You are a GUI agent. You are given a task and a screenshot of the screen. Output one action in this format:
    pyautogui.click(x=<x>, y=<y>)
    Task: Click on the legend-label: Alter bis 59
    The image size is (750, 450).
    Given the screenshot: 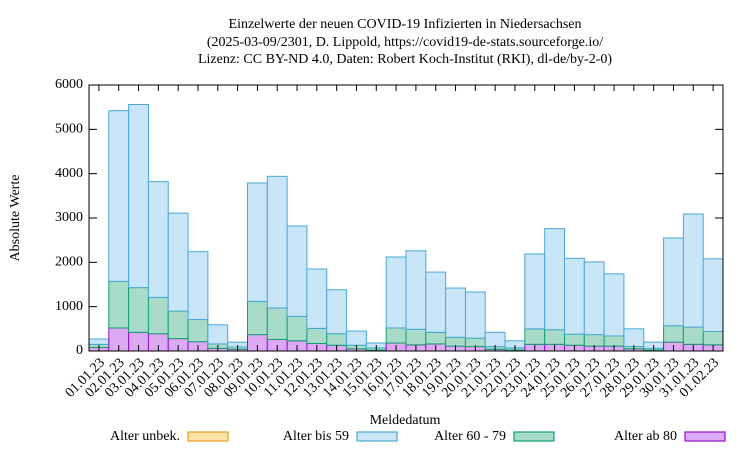 What is the action you would take?
    pyautogui.click(x=316, y=436)
    